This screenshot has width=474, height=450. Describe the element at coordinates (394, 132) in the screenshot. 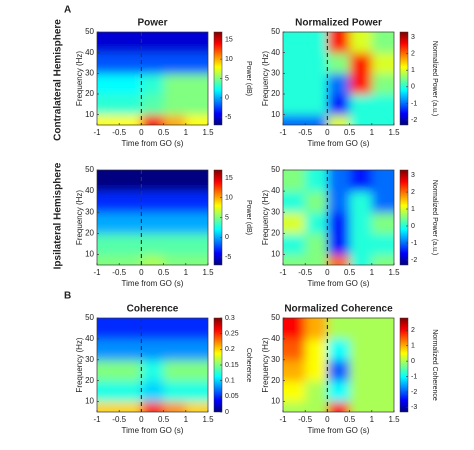

I see `x-tick-label: 1.5` at that location.